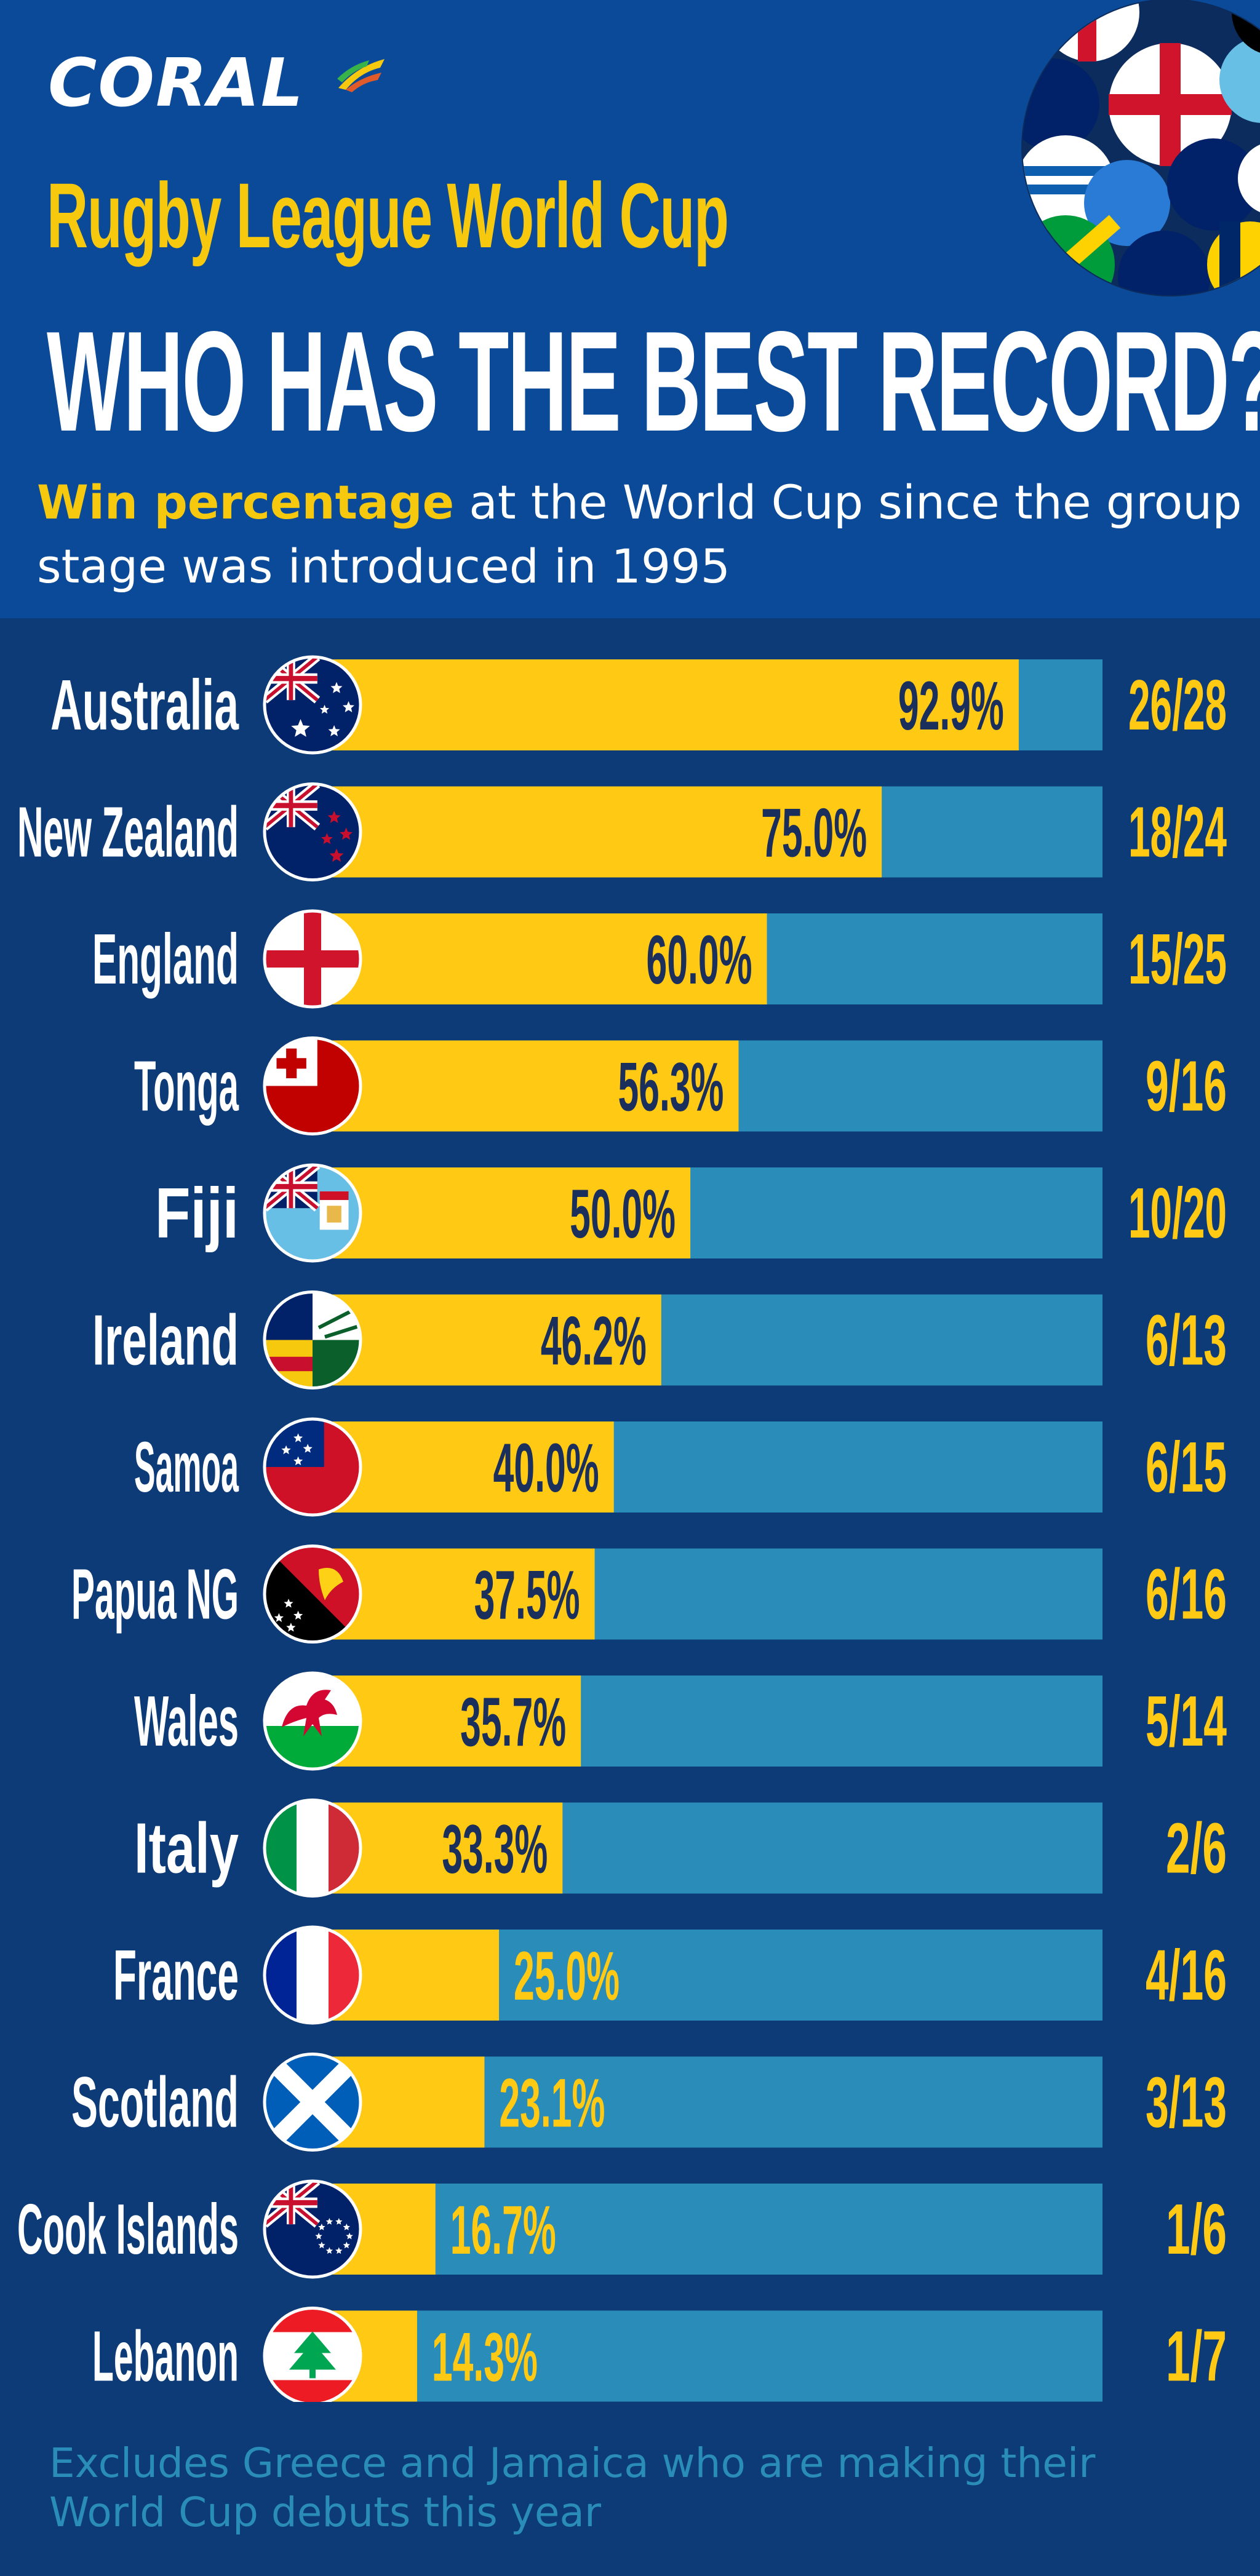  Describe the element at coordinates (527, 1595) in the screenshot. I see `data-label: 37.5%` at that location.